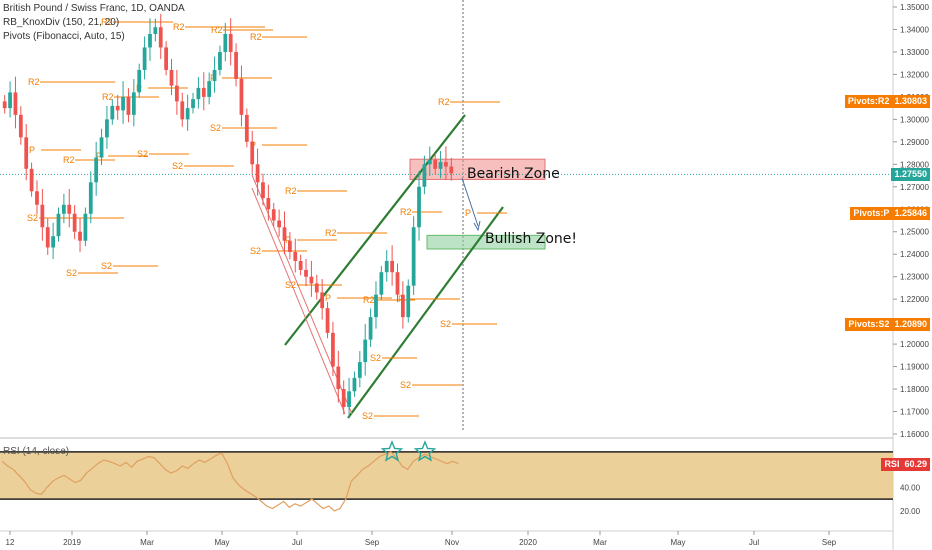  I want to click on indicator-pivots-label: Pivots (Fibonacci, Auto, 15), so click(64, 36).